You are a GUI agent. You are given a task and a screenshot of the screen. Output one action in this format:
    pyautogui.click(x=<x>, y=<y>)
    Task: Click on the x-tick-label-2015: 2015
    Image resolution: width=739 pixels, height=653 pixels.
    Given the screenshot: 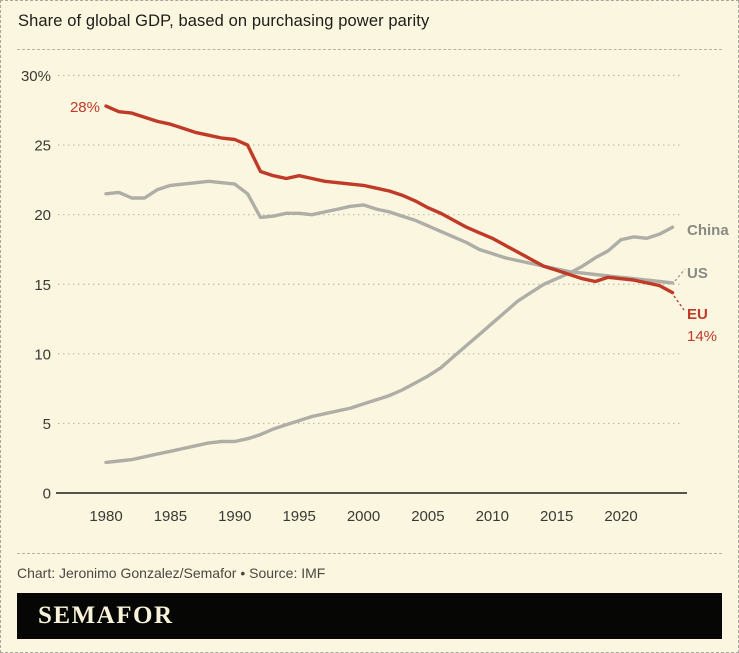 What is the action you would take?
    pyautogui.click(x=556, y=516)
    